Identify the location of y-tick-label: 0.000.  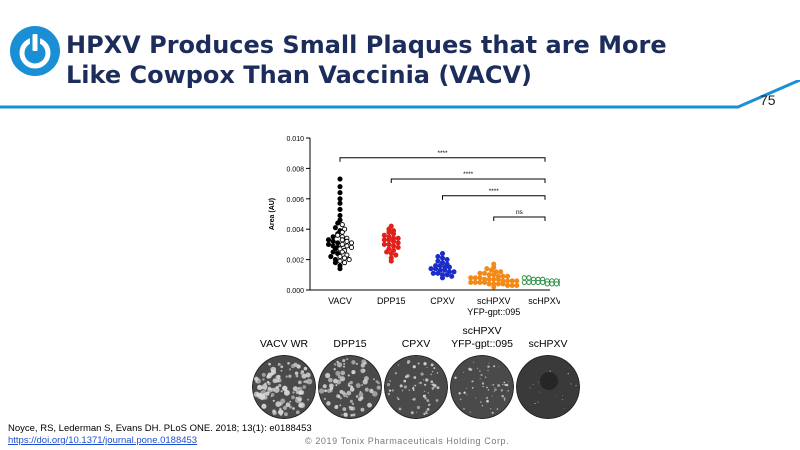
(295, 291).